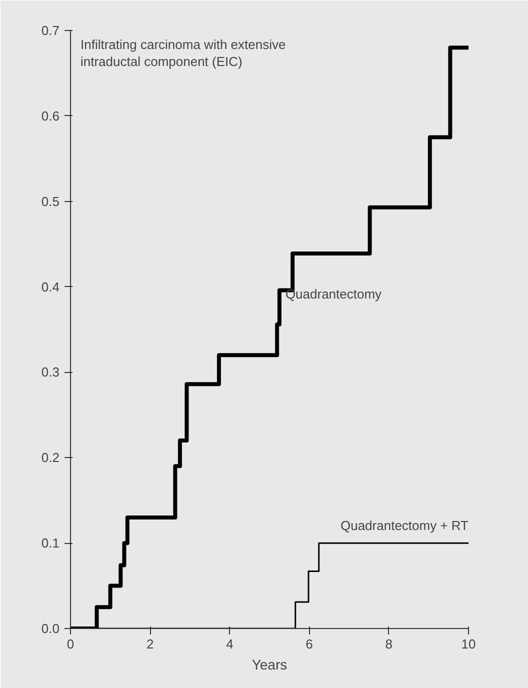  I want to click on x-axis-title: Years, so click(270, 664).